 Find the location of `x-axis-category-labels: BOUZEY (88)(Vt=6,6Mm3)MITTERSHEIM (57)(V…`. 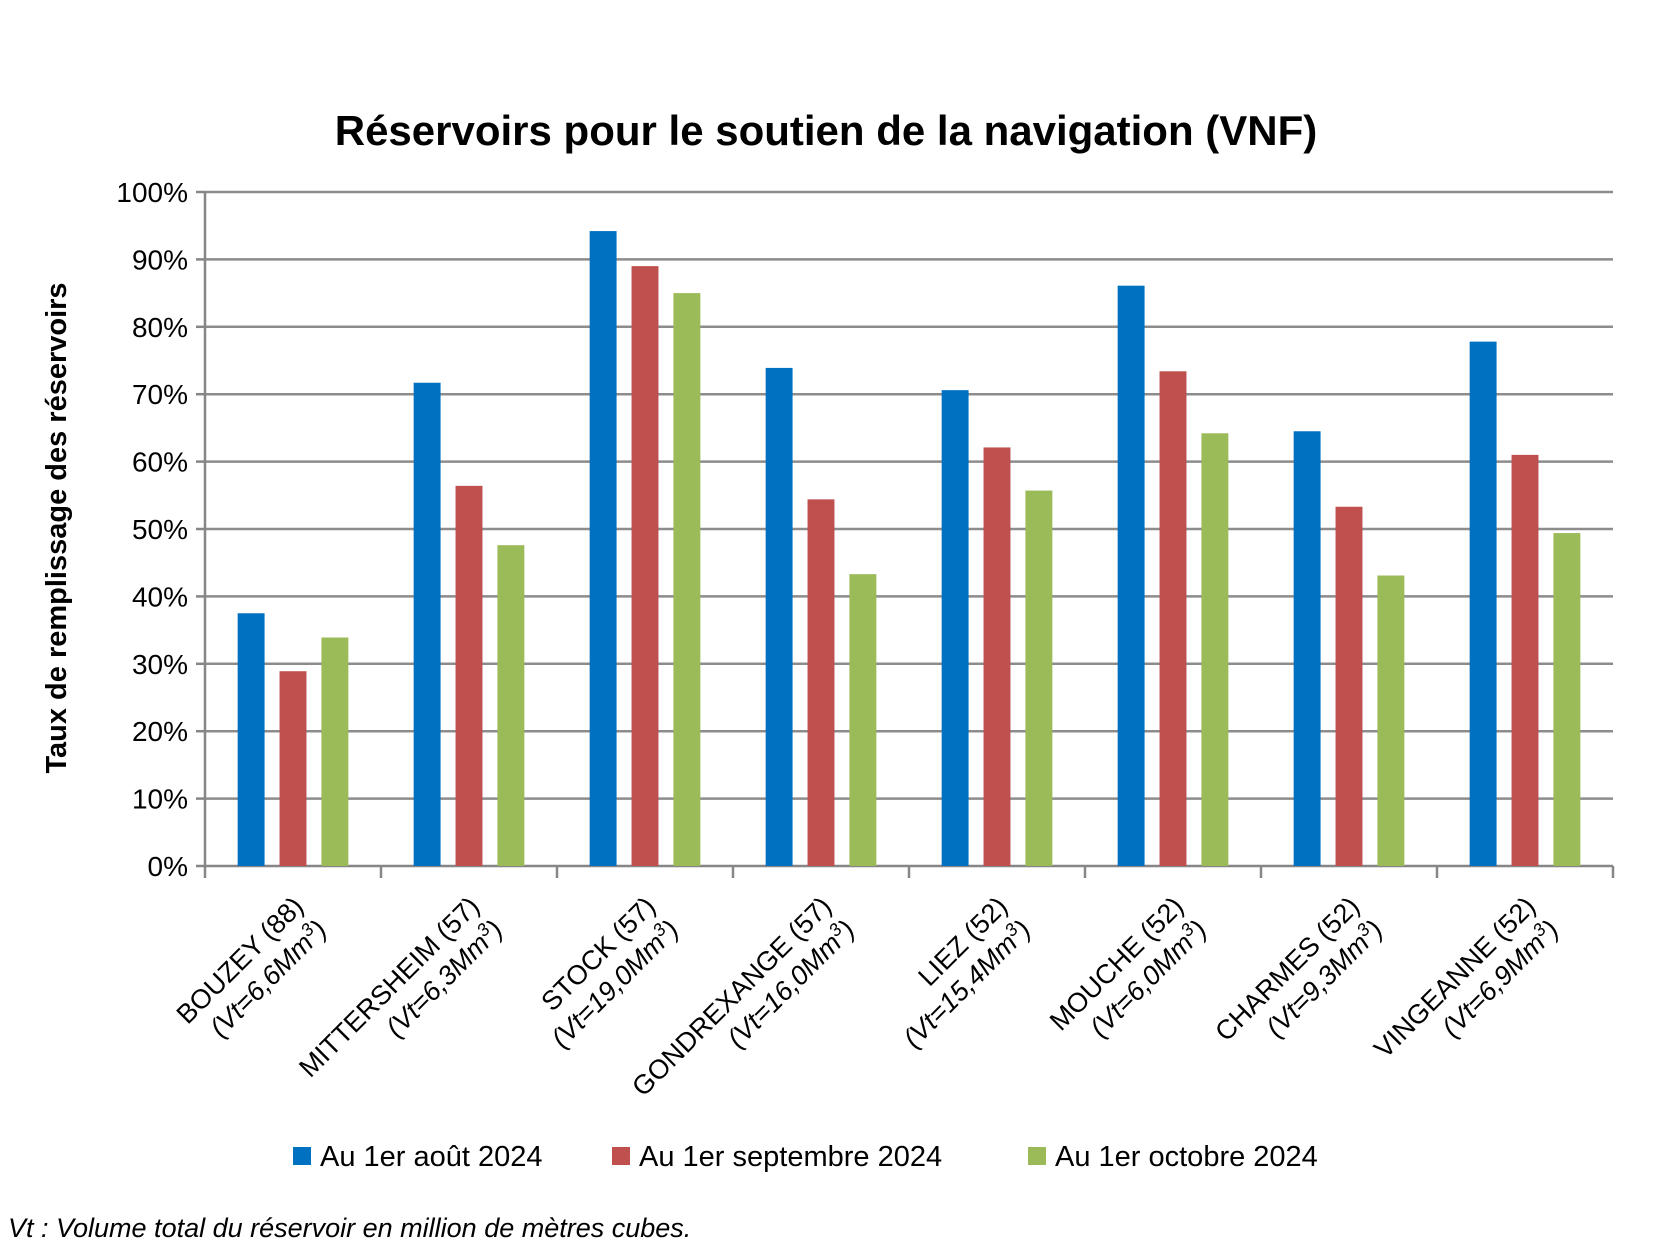

x-axis-category-labels: BOUZEY (88)(Vt=6,6Mm3)MITTERSHEIM (57)(V… is located at coordinates (868, 996).